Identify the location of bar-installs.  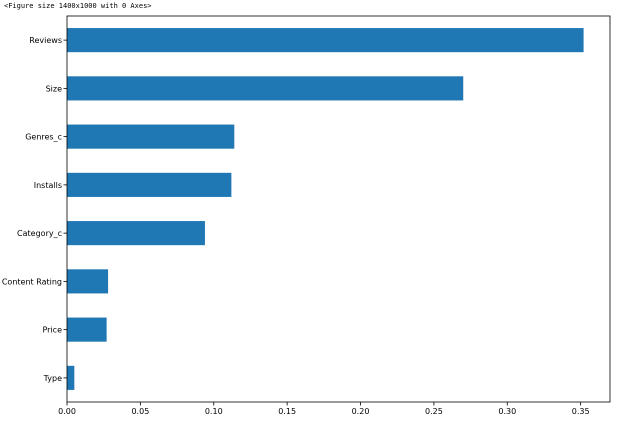
(149, 184).